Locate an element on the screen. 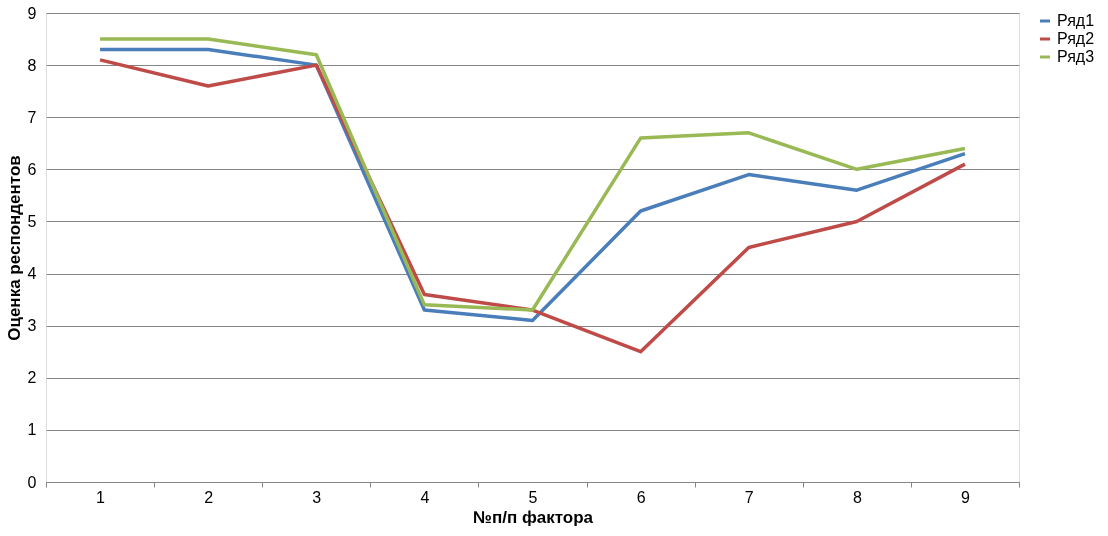 This screenshot has height=536, width=1108. legend-label: Ряд2 is located at coordinates (1076, 38).